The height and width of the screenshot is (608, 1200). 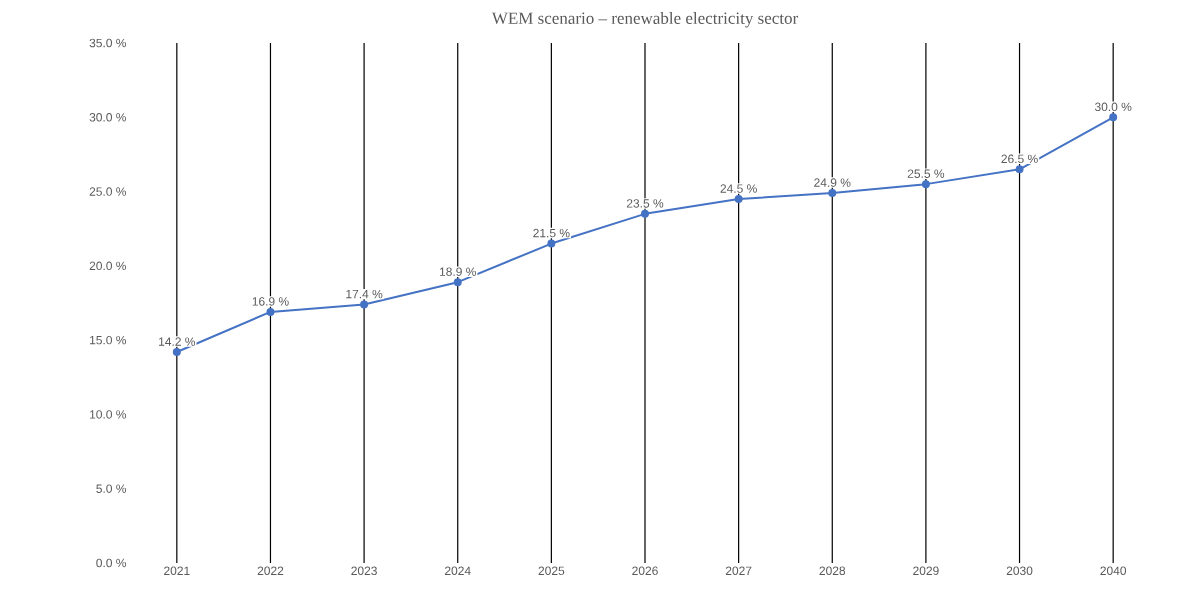 What do you see at coordinates (111, 563) in the screenshot?
I see `y-tick-label: 0.0 %` at bounding box center [111, 563].